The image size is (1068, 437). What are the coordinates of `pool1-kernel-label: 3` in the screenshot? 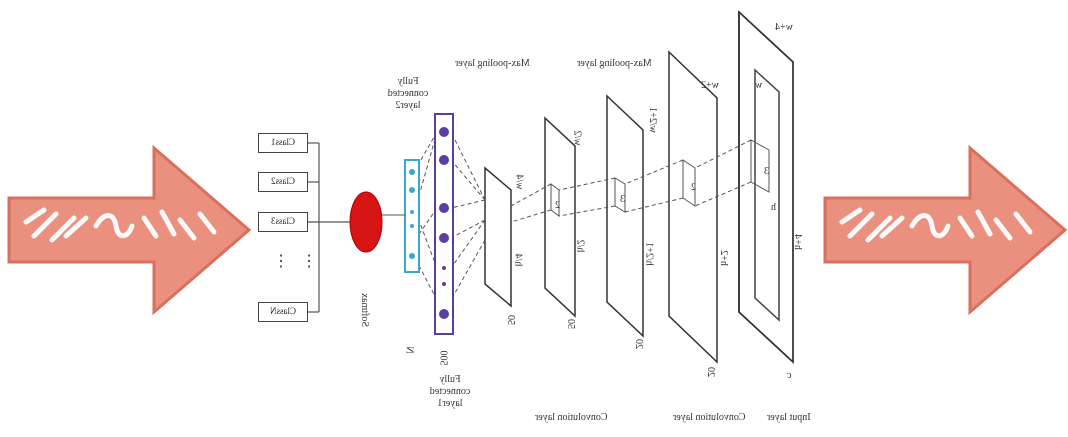 It's located at (622, 199).